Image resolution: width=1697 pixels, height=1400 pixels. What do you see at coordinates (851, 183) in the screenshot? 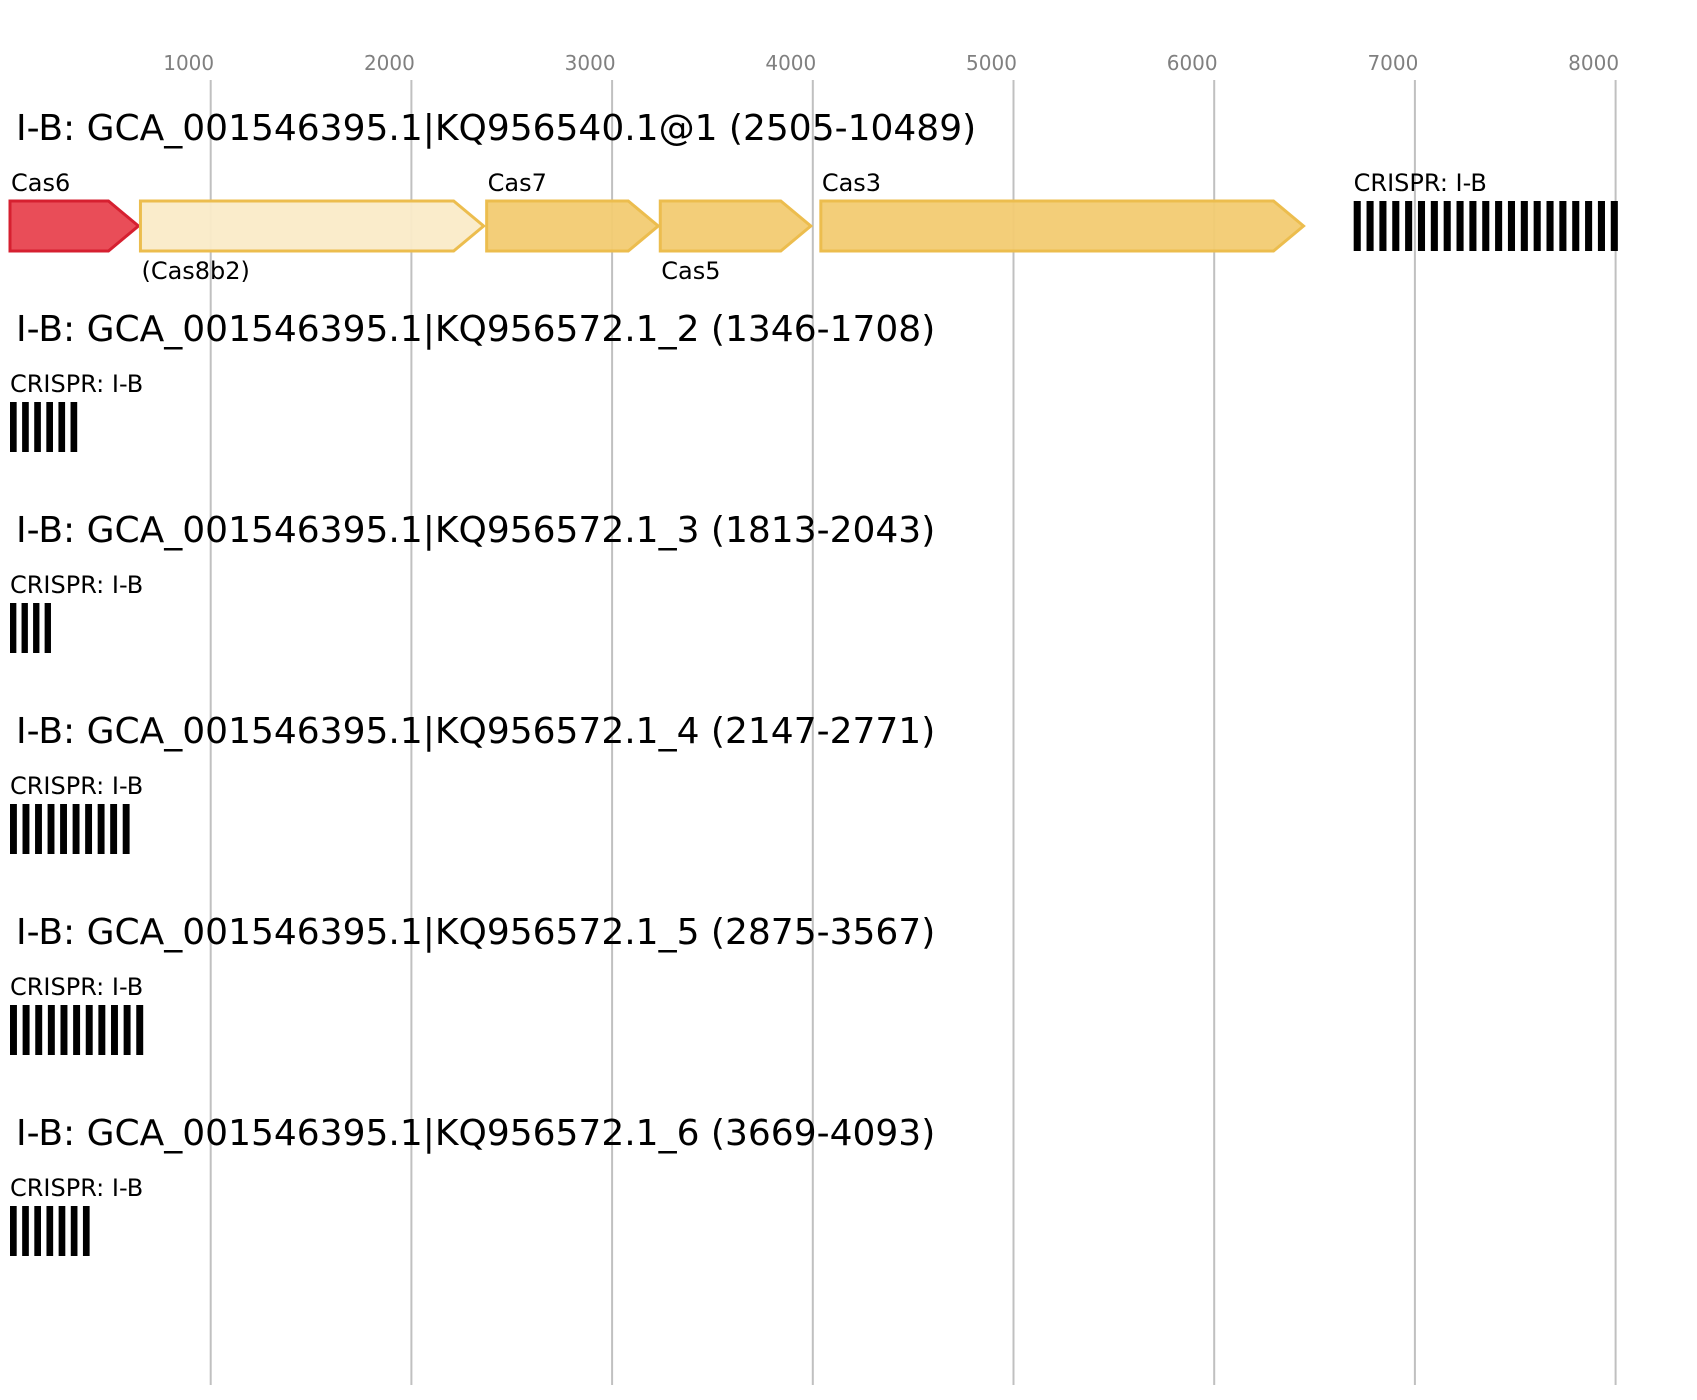
I see `gene-label: Cas3` at bounding box center [851, 183].